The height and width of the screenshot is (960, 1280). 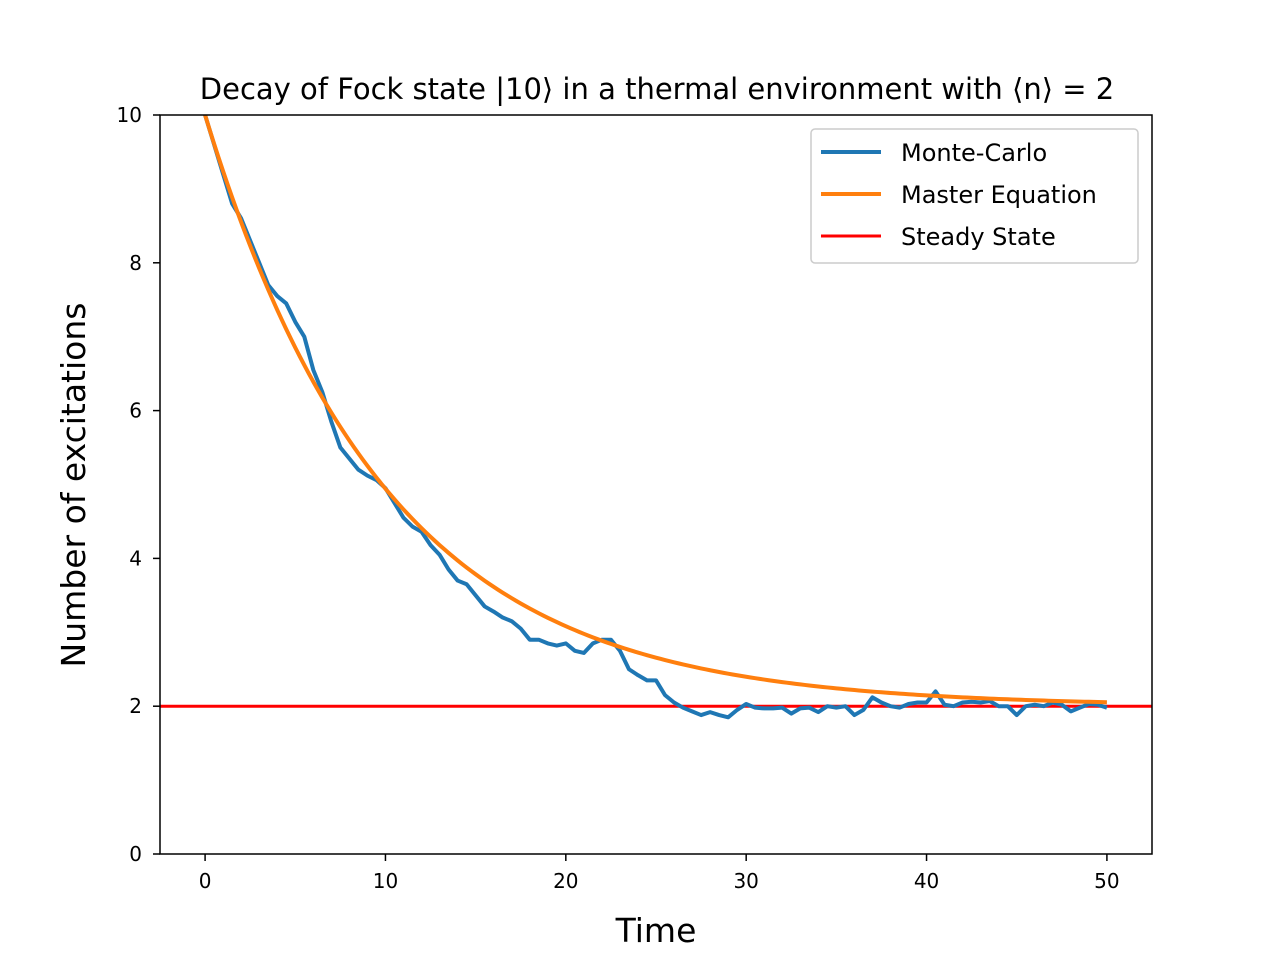 I want to click on y-tick-label: 0, so click(x=135, y=854).